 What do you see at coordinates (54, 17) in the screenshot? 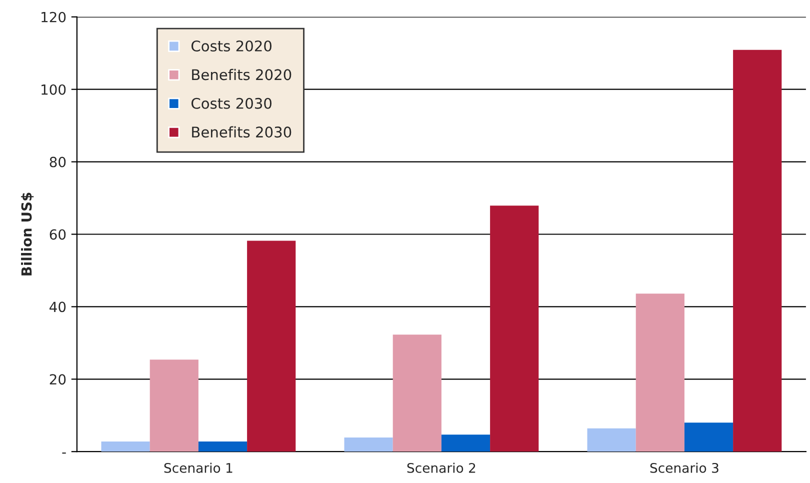
I see `y-tick-label: 120` at bounding box center [54, 17].